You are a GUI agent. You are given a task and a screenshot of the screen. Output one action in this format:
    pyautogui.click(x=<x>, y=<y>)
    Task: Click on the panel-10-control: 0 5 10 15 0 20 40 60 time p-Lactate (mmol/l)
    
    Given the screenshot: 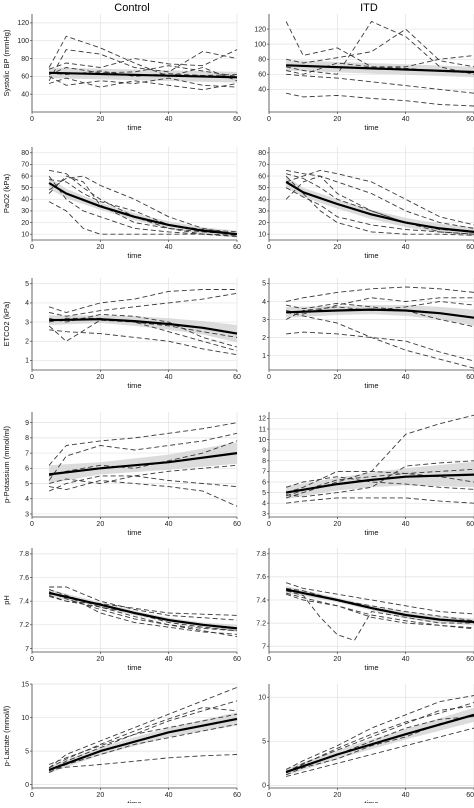 What is the action you would take?
    pyautogui.click(x=121, y=744)
    